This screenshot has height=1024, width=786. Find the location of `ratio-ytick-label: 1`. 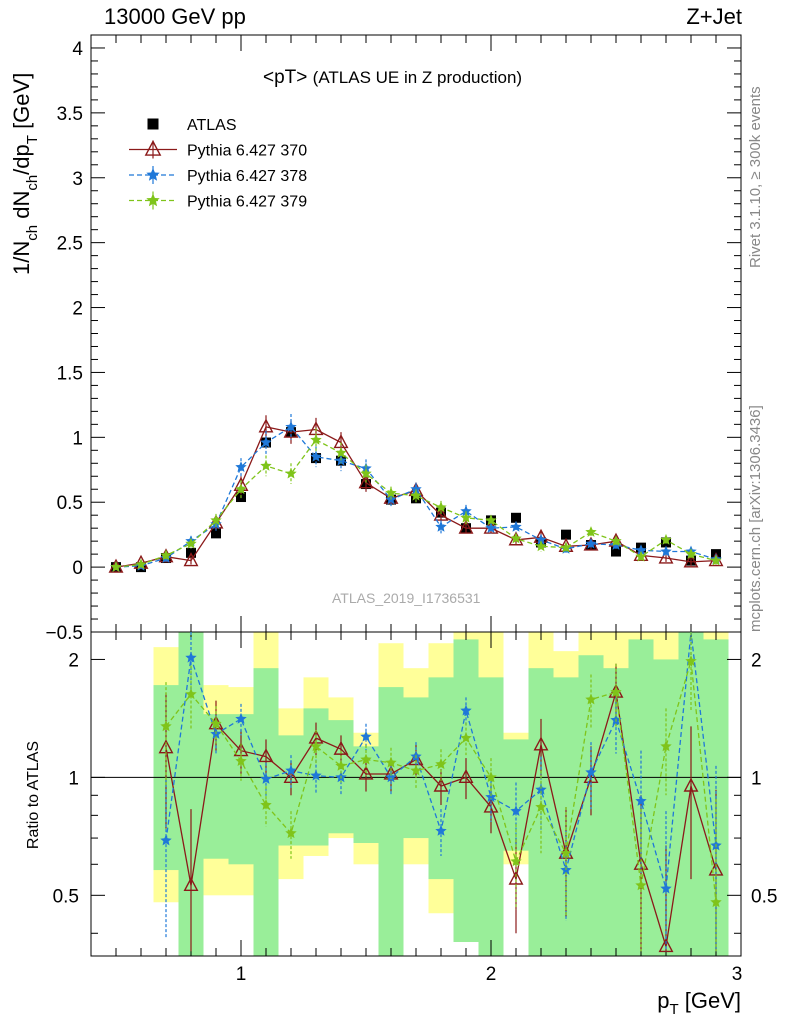

ratio-ytick-label: 1 is located at coordinates (73, 778).